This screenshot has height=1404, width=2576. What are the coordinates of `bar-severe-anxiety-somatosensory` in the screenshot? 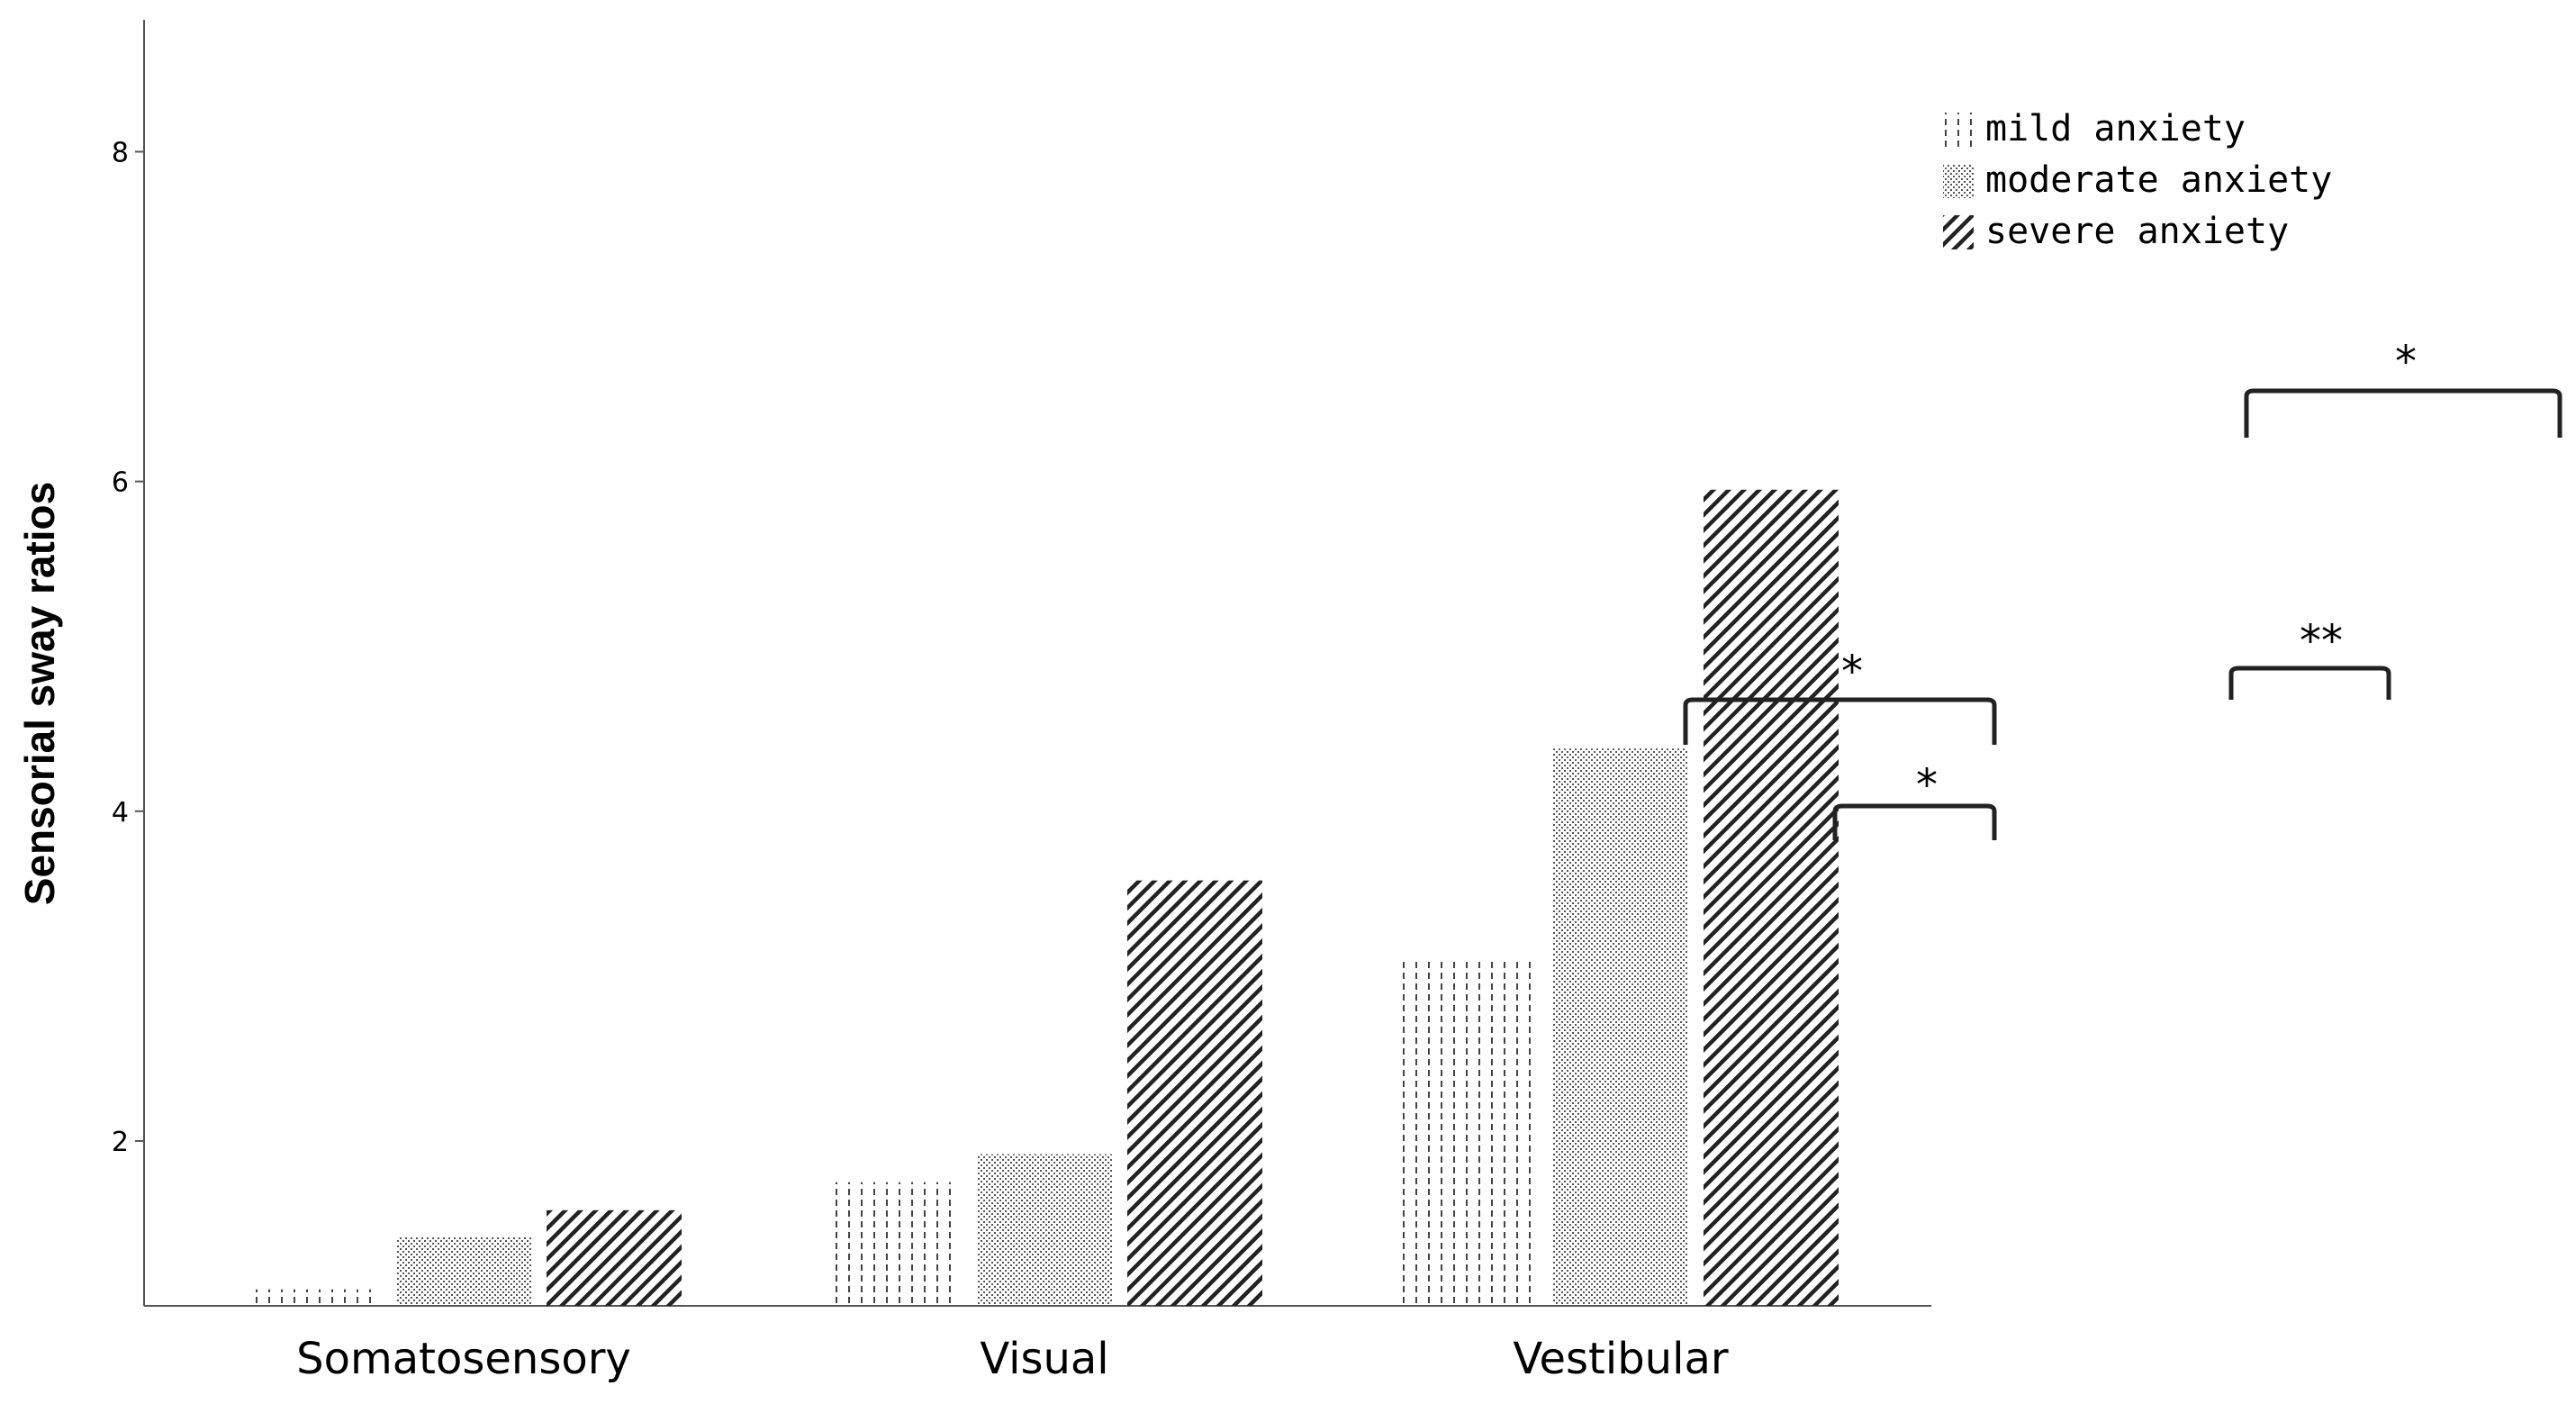 It's located at (614, 1257).